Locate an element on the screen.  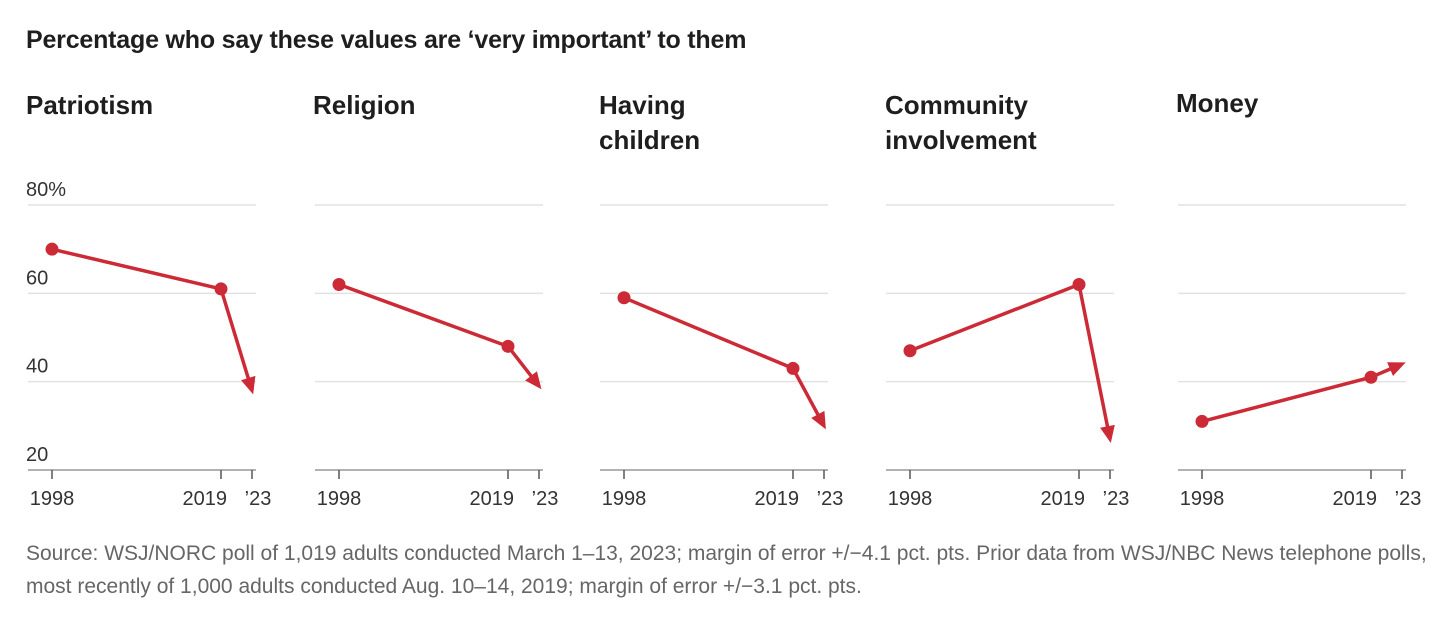
panel-title-community-involvement: Community involvement is located at coordinates (961, 122).